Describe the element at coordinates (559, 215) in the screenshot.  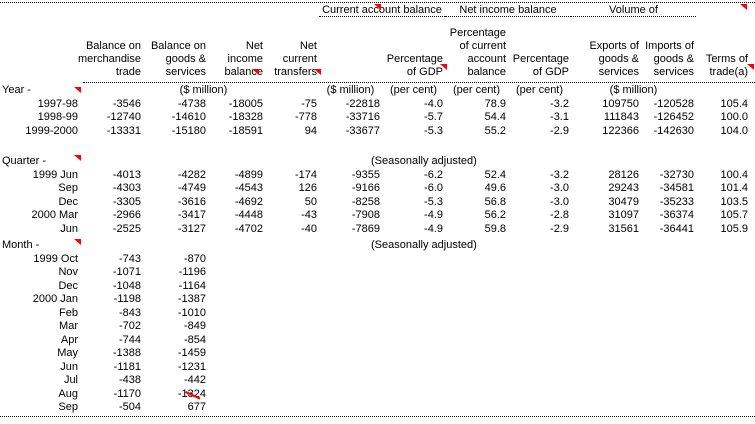
I see `cell-net-income-percentage-of-gdp: -2.8` at that location.